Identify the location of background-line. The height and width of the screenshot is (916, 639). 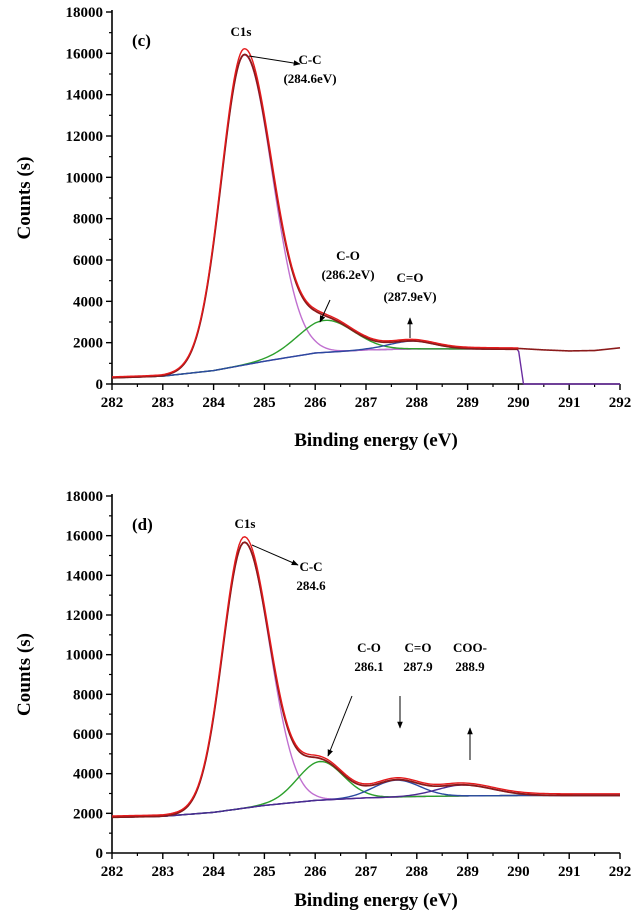
(317, 366).